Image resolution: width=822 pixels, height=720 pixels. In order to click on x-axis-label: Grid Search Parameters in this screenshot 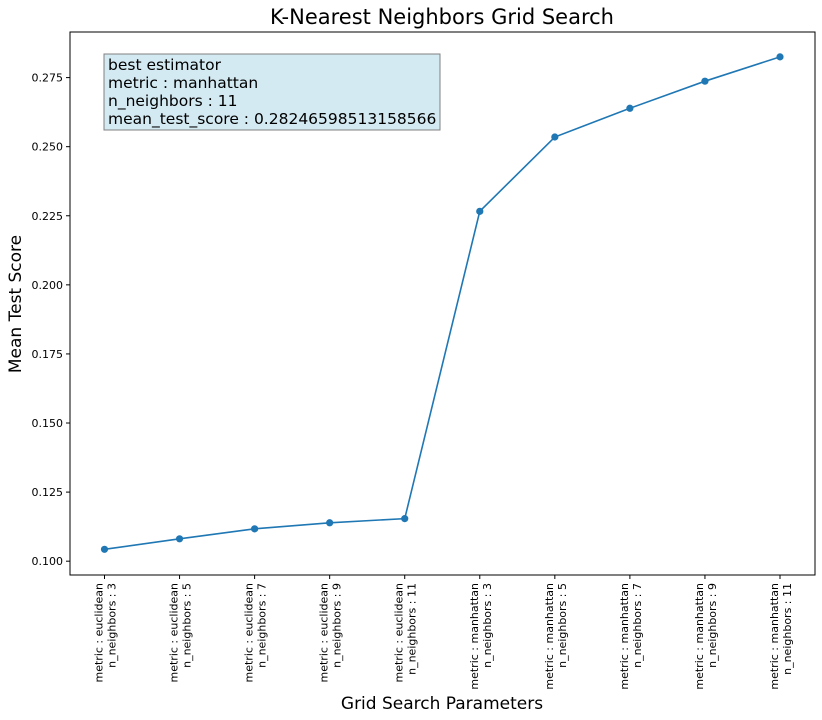, I will do `click(442, 704)`.